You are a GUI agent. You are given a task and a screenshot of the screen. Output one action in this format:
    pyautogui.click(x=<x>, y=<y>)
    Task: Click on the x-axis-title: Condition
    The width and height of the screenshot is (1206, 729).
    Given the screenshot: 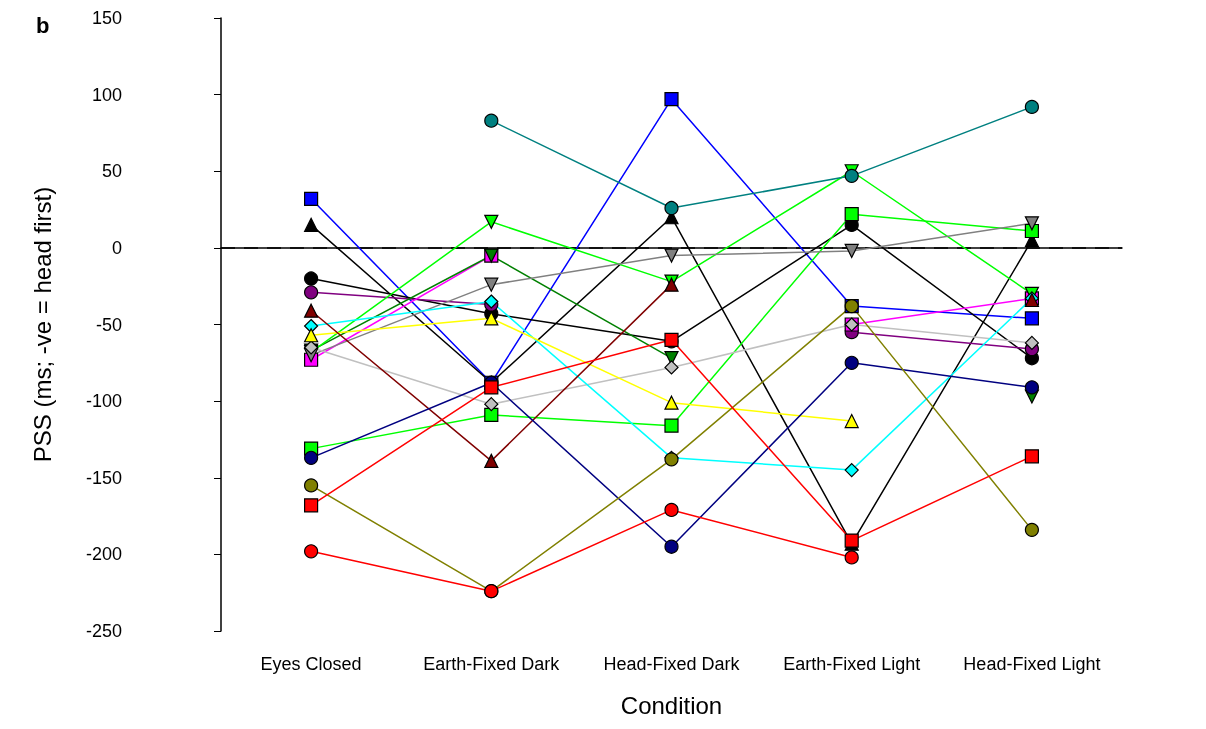 What is the action you would take?
    pyautogui.click(x=671, y=705)
    